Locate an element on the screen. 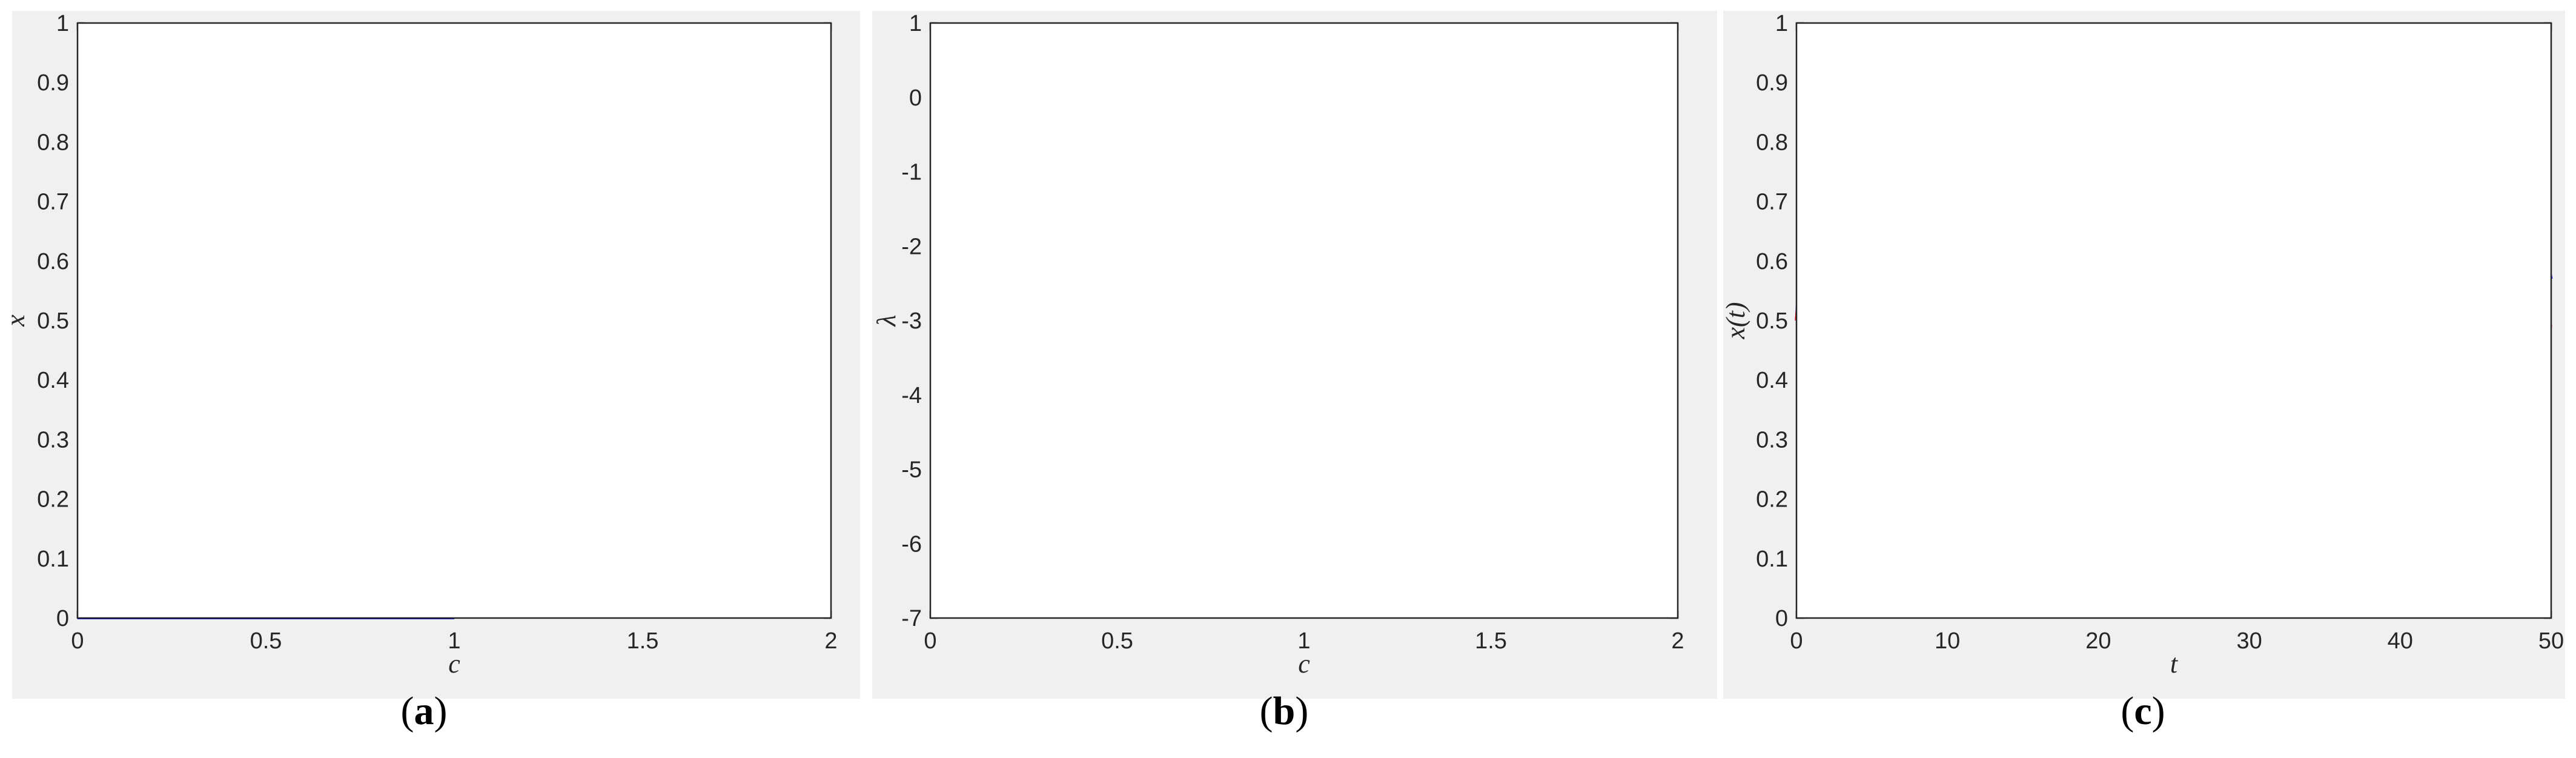 The height and width of the screenshot is (758, 2576). y-tick-label: -5 is located at coordinates (911, 470).